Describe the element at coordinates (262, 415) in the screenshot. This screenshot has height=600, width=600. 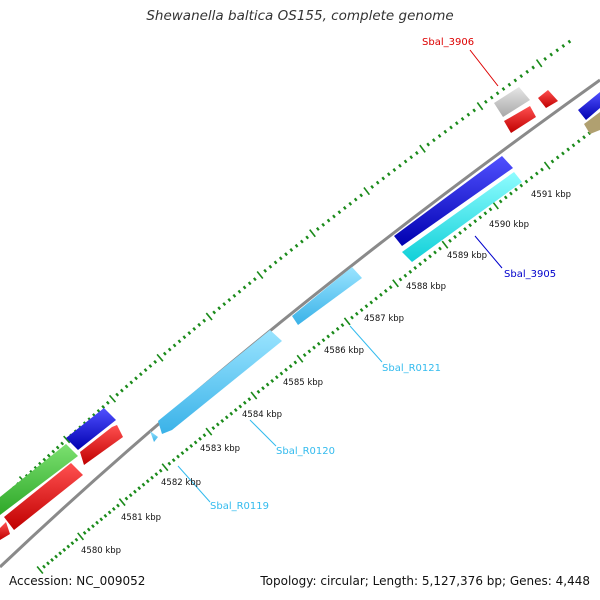
I see `ruler-label-4584: 4584 kbp` at that location.